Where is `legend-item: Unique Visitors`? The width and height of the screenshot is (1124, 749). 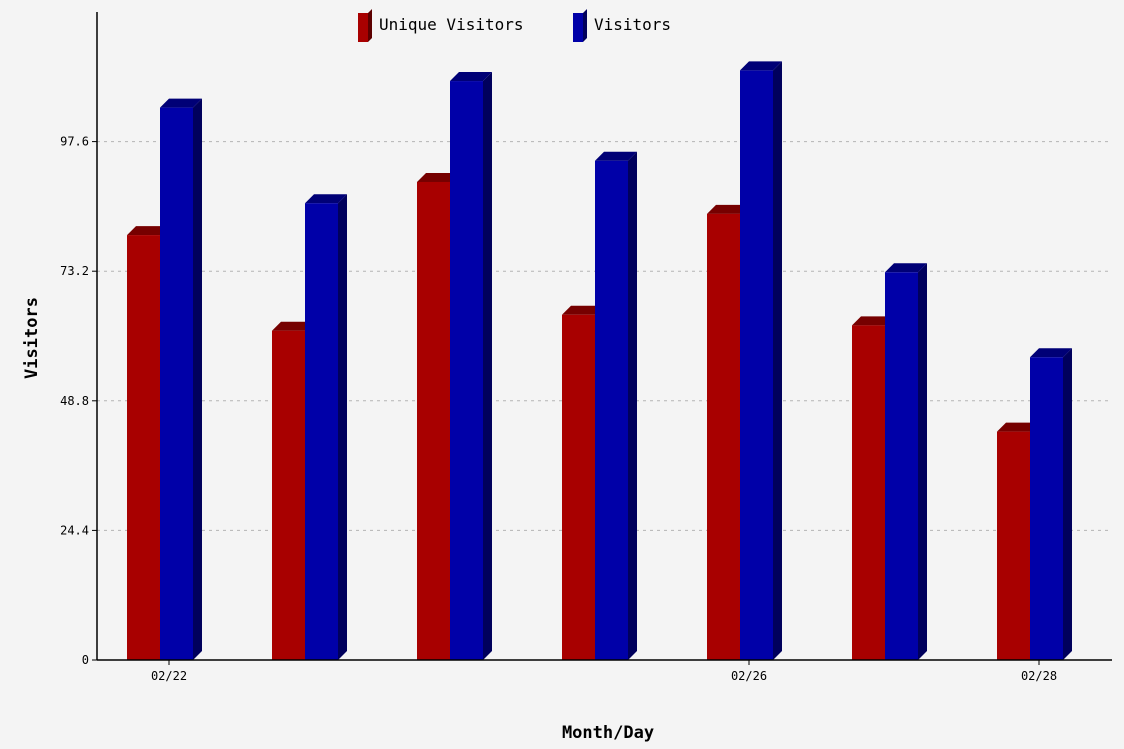
legend-item: Unique Visitors is located at coordinates (441, 25).